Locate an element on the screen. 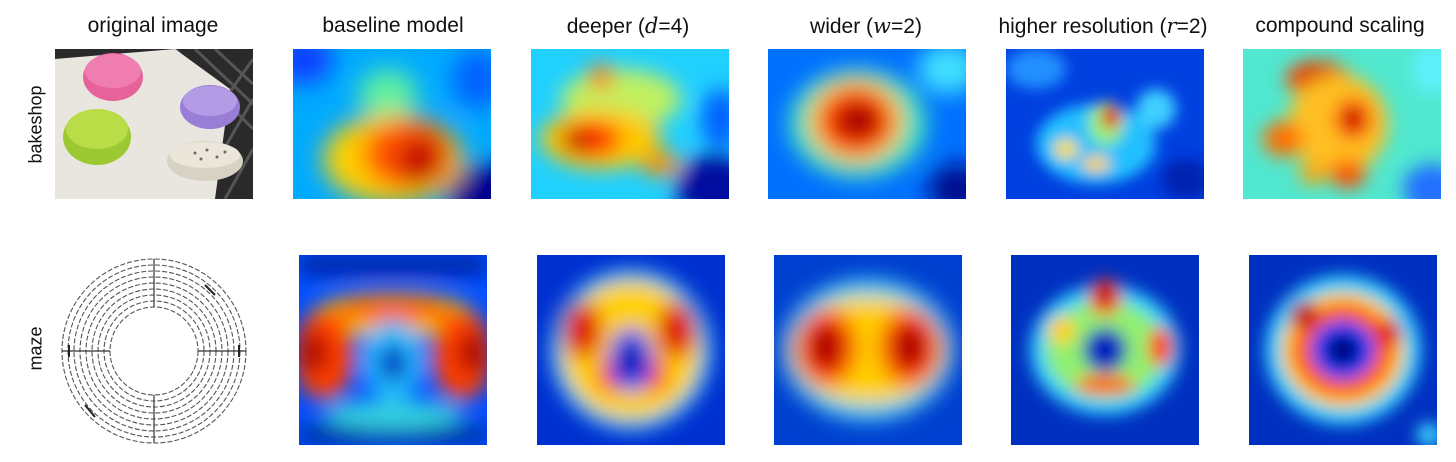 The height and width of the screenshot is (462, 1456). column-title-variable: r is located at coordinates (1171, 26).